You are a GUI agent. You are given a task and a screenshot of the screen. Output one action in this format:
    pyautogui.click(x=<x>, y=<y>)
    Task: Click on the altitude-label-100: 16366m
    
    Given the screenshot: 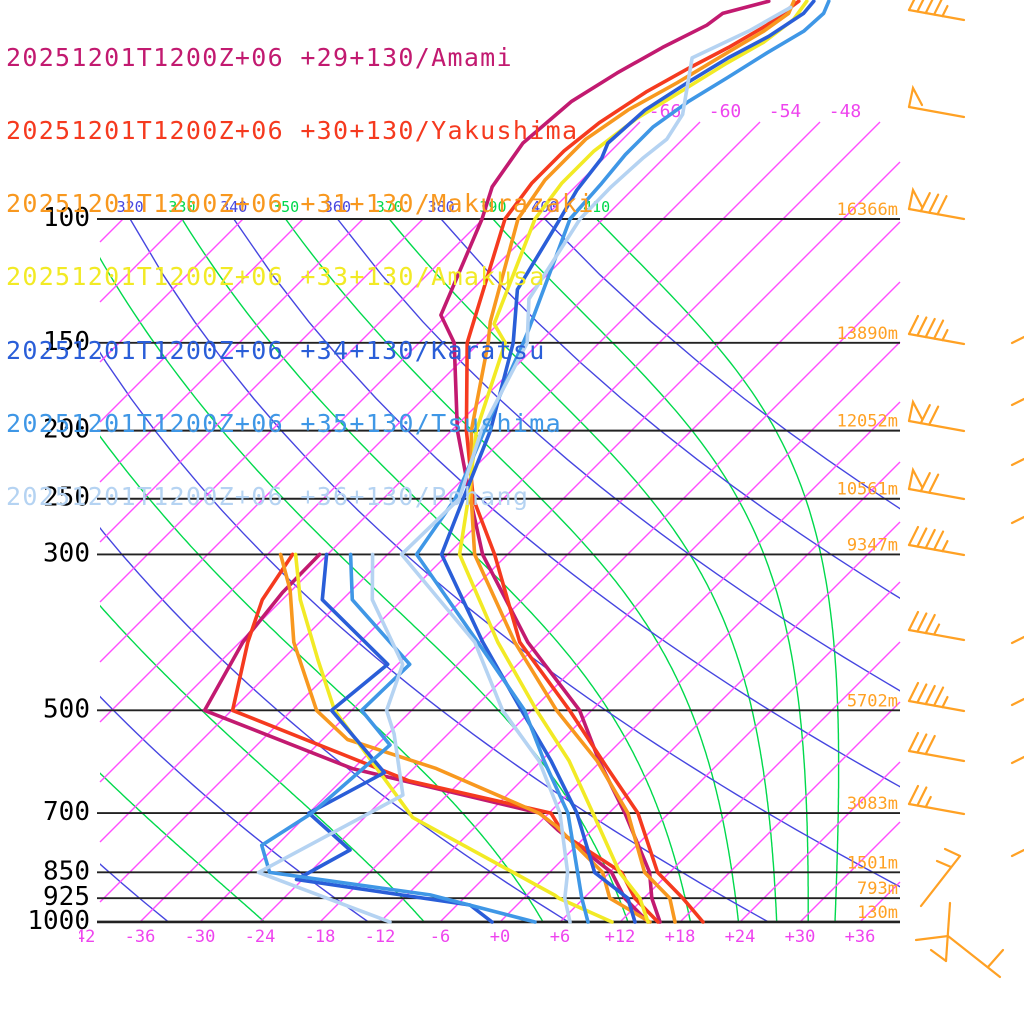 What is the action you would take?
    pyautogui.click(x=867, y=210)
    